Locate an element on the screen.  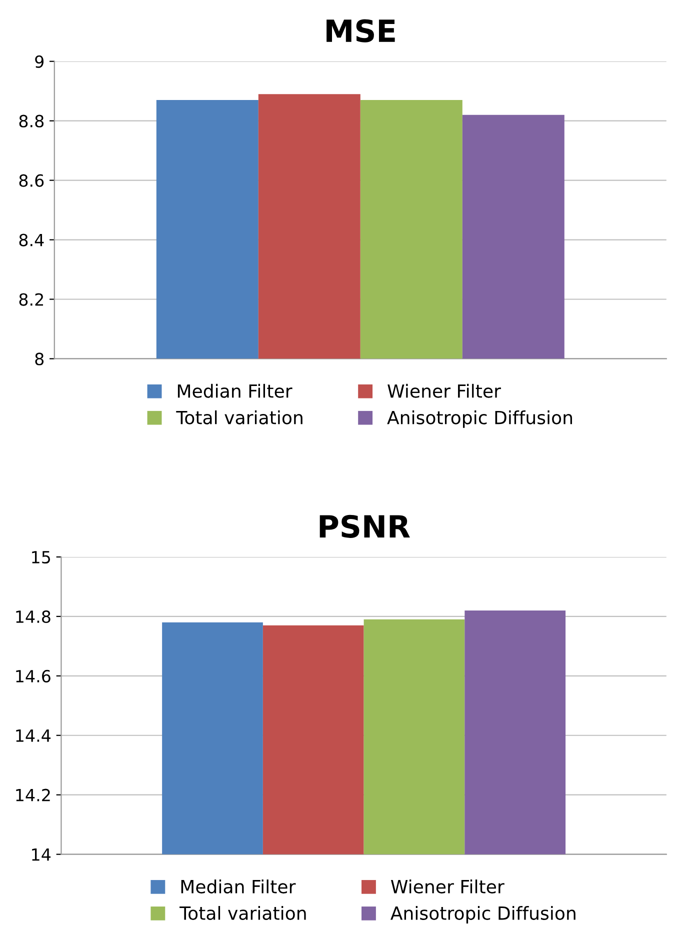
y-tick-label: 14.8 is located at coordinates (33, 616).